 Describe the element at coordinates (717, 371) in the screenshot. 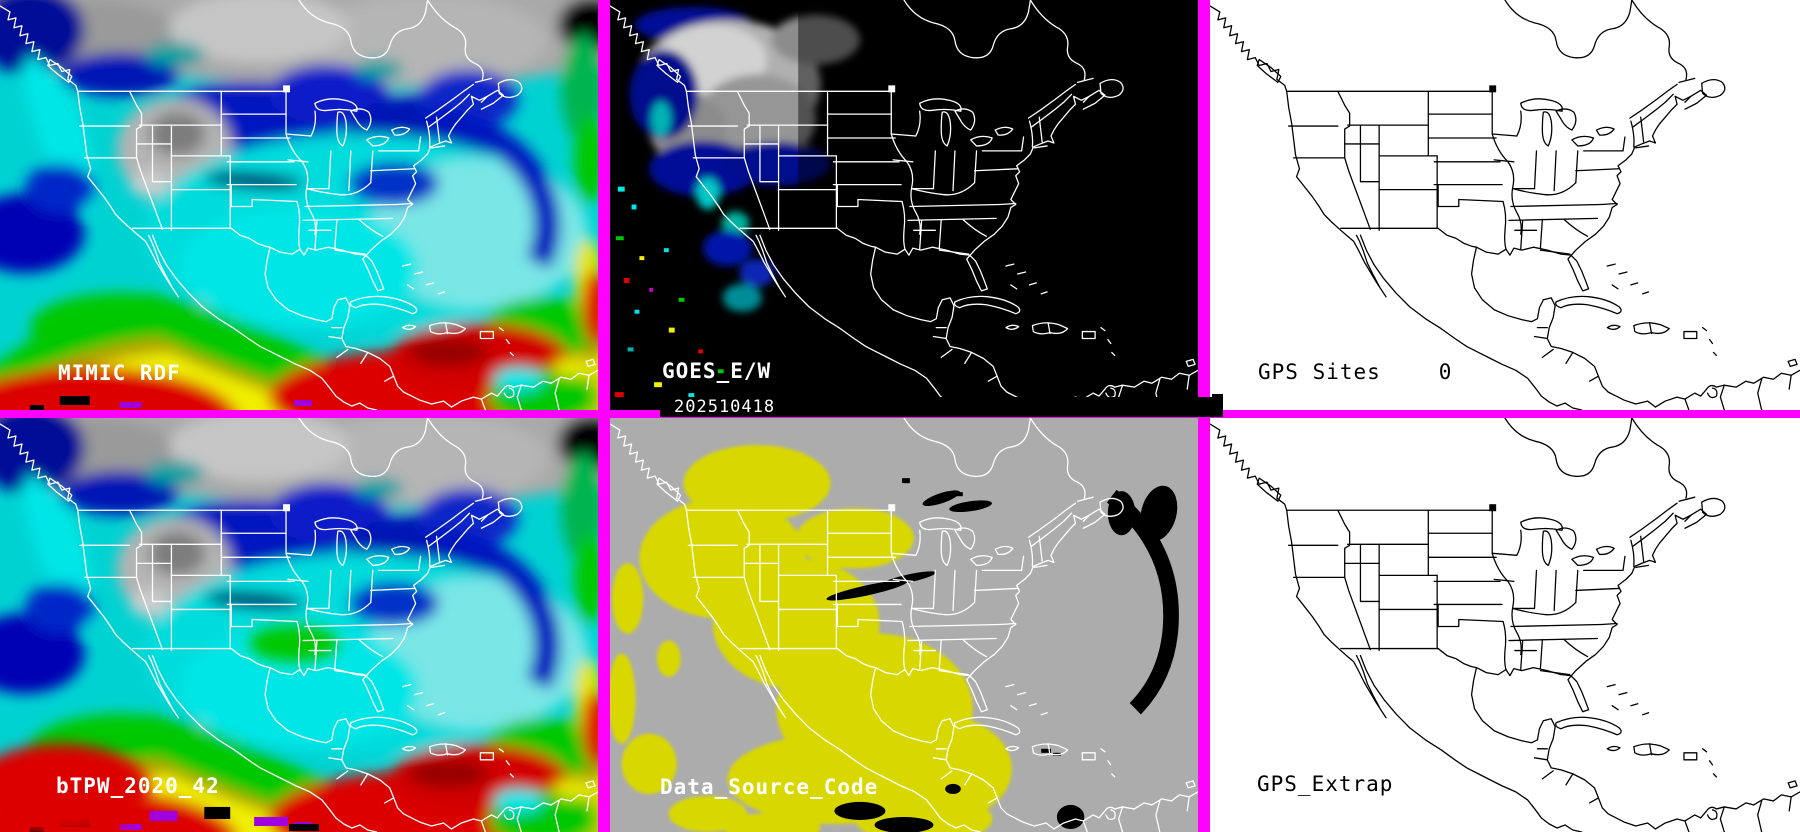

I see `panel-label-goes-ew: GOES_E/W` at that location.